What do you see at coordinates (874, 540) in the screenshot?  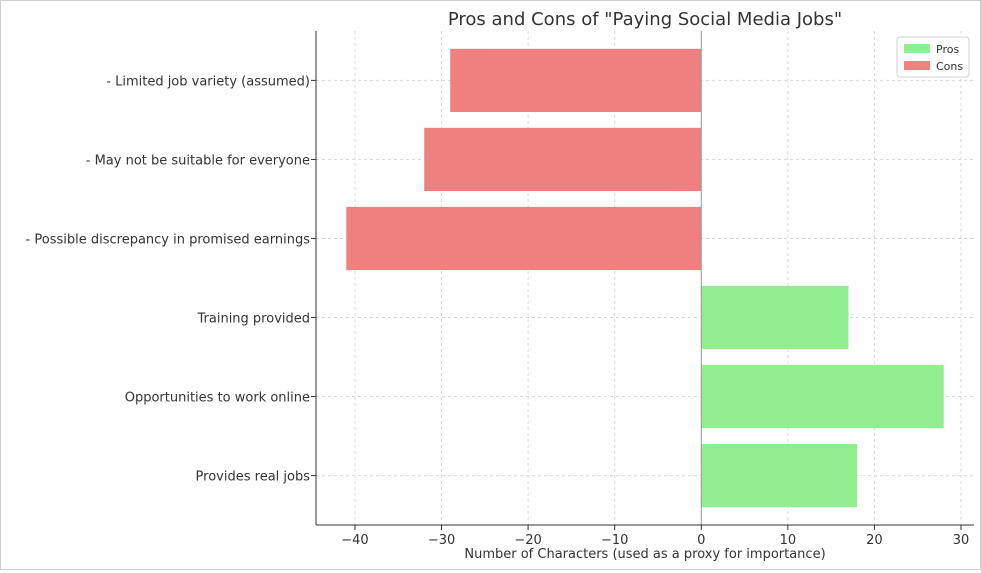 I see `x-tick-label: 20` at bounding box center [874, 540].